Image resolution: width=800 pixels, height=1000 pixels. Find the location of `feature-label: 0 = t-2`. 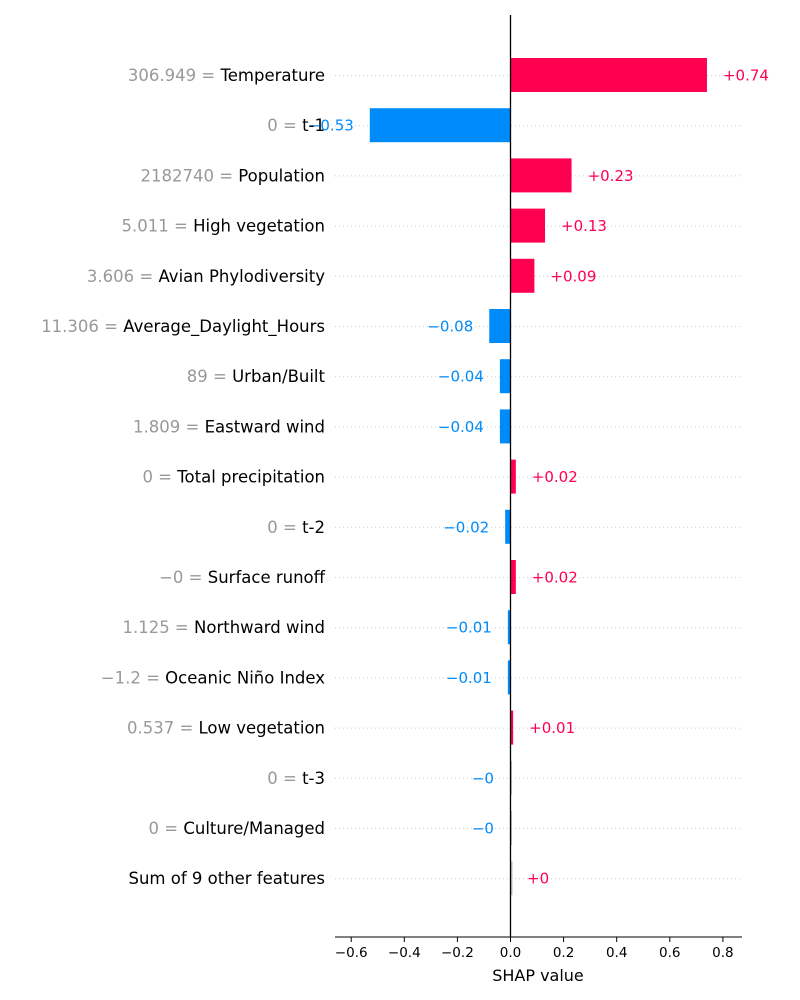

feature-label: 0 = t-2 is located at coordinates (296, 527).